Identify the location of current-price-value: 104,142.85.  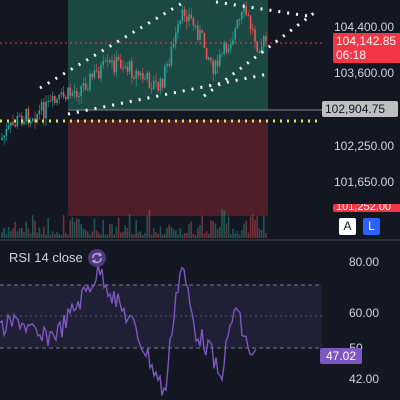
(366, 41).